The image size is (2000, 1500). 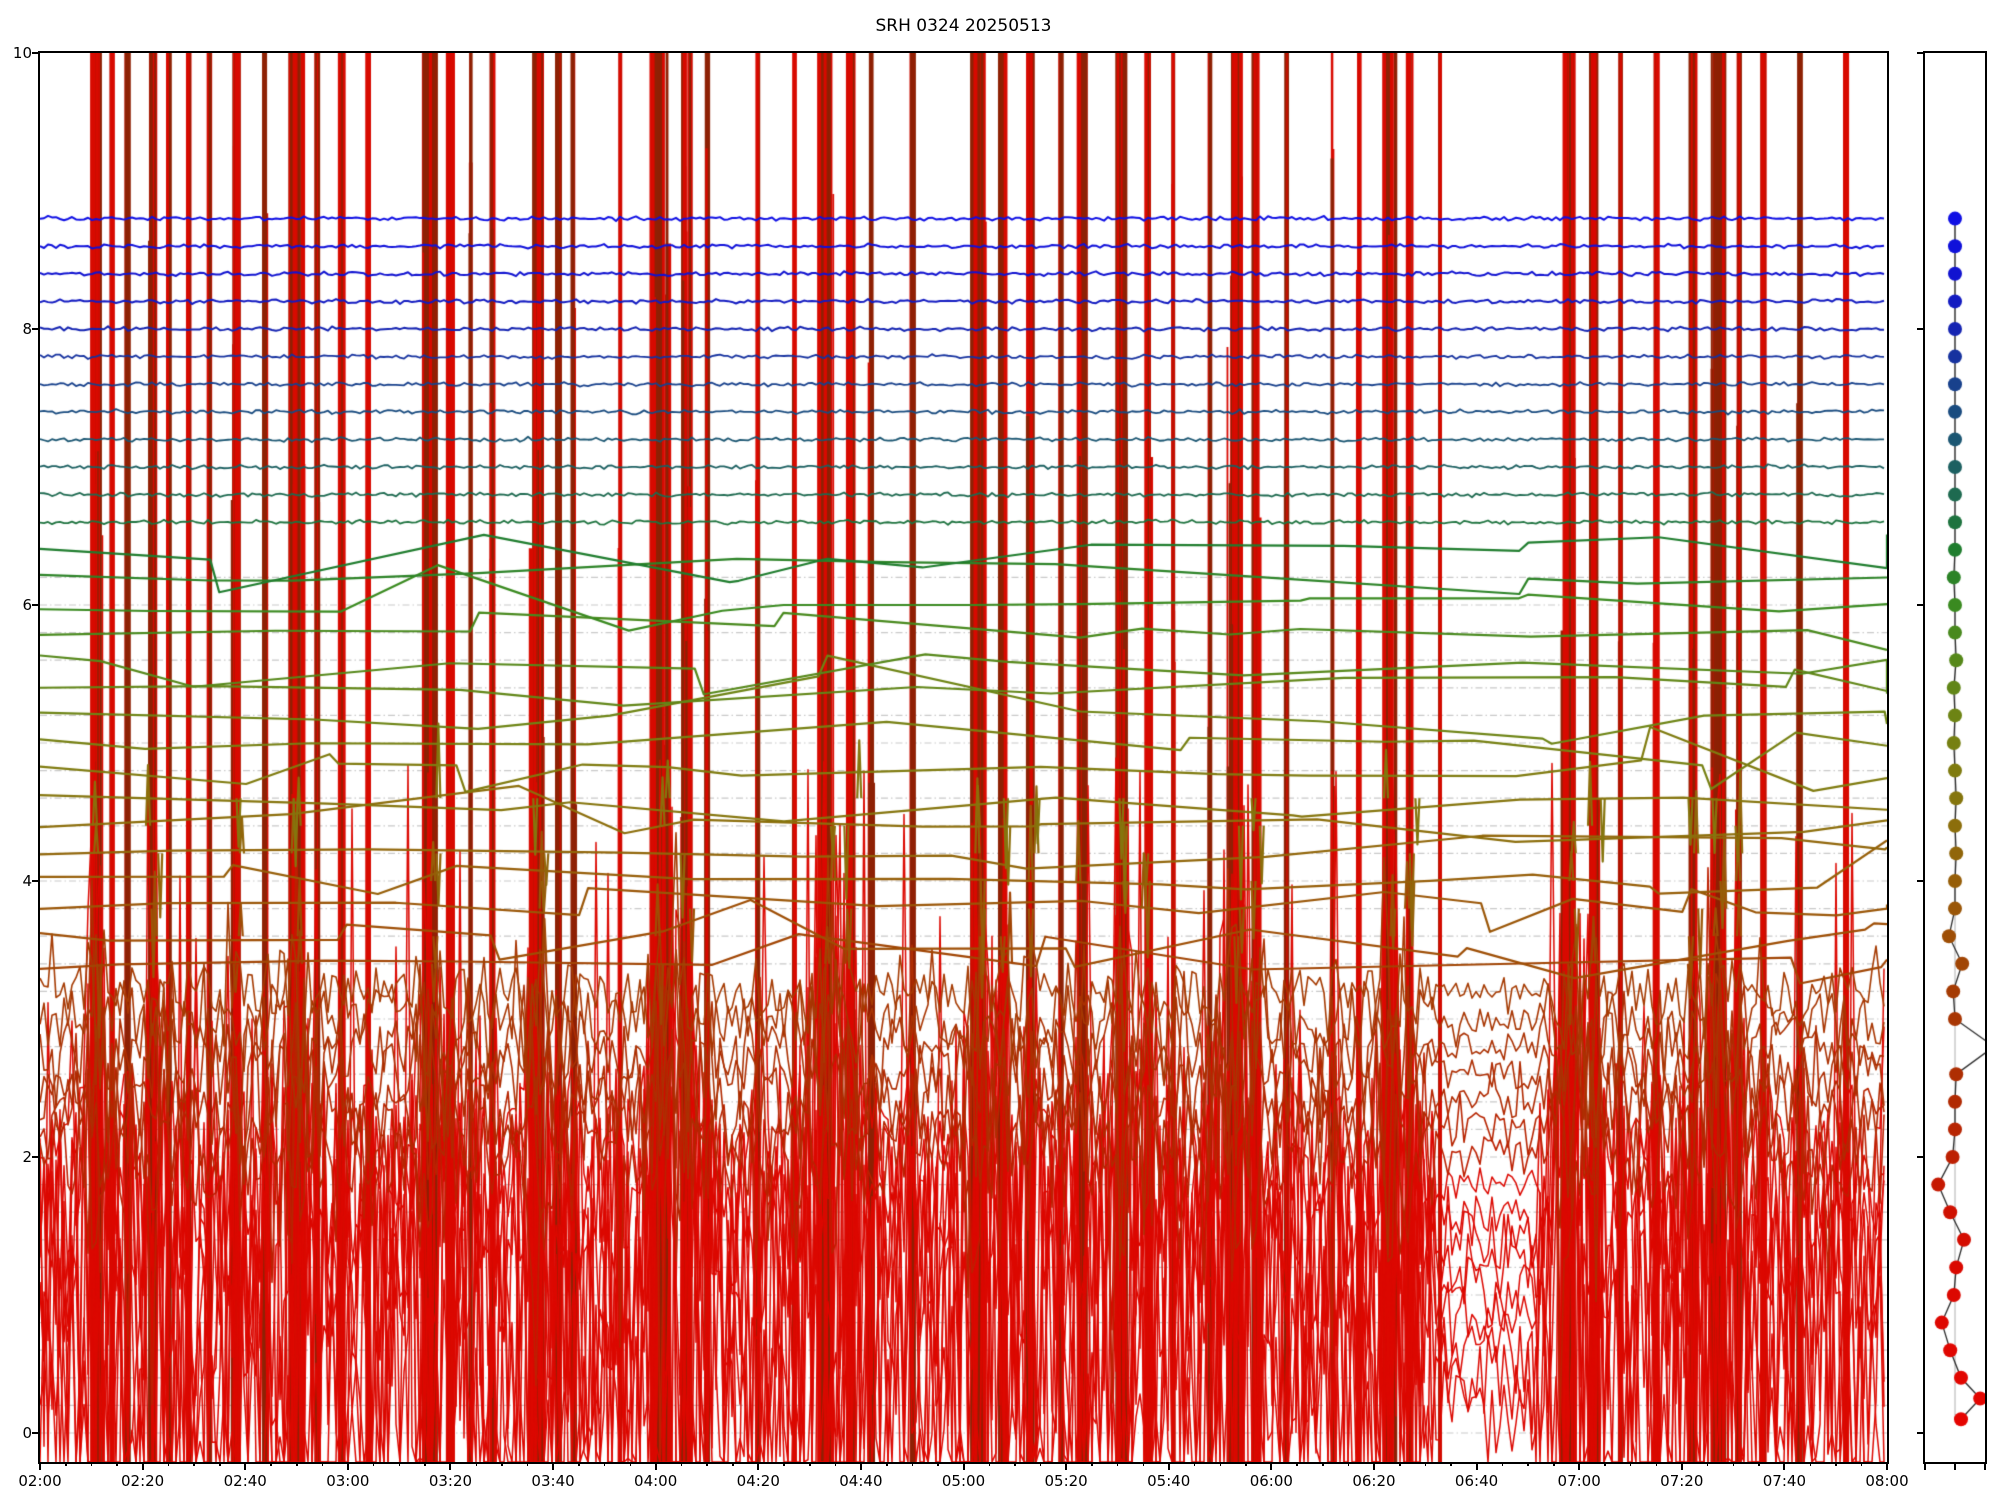 I want to click on right-profile-canvas, so click(x=1955, y=757).